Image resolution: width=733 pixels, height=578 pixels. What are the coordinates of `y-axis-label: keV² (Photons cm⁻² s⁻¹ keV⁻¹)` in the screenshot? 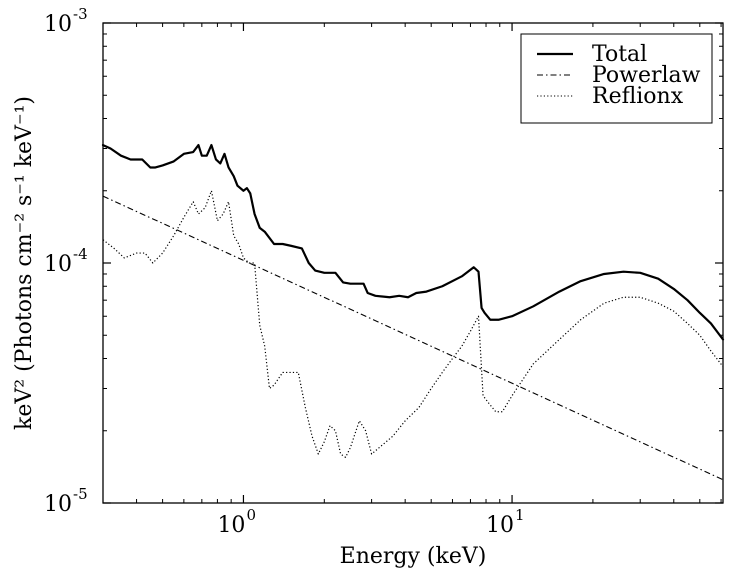 It's located at (24, 263).